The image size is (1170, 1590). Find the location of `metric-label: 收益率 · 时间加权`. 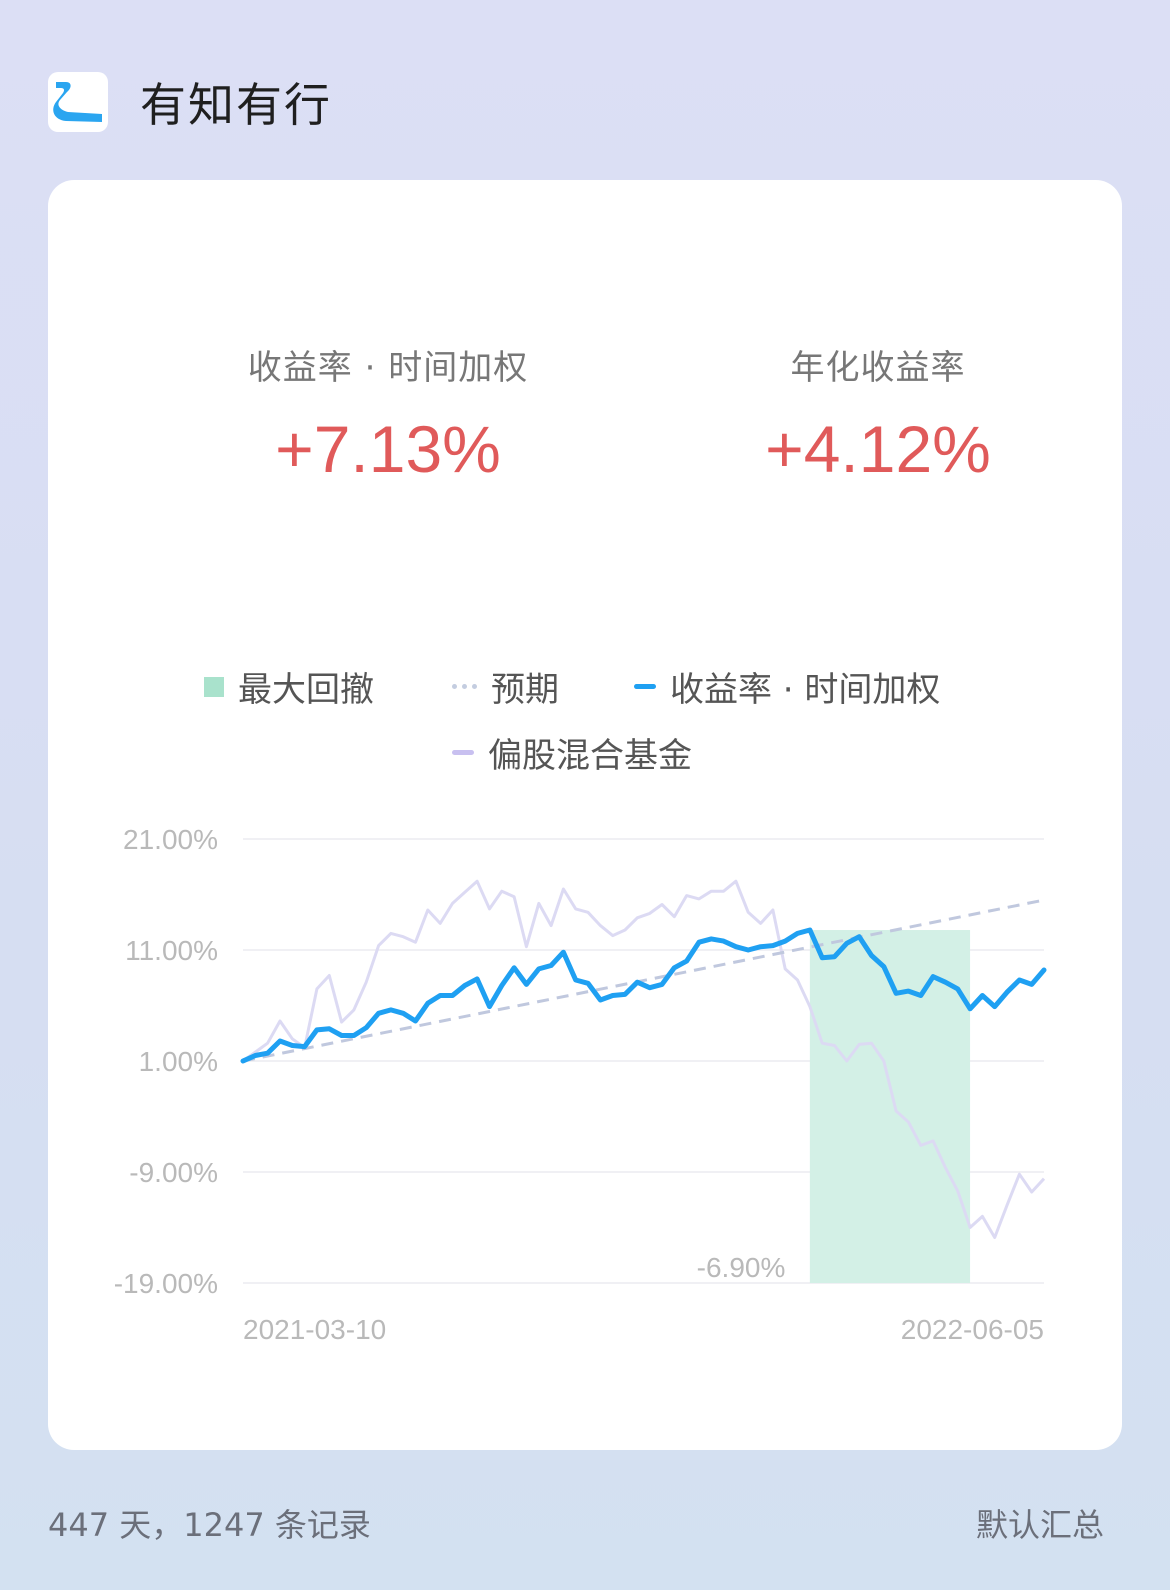

metric-label: 收益率 · 时间加权 is located at coordinates (388, 368).